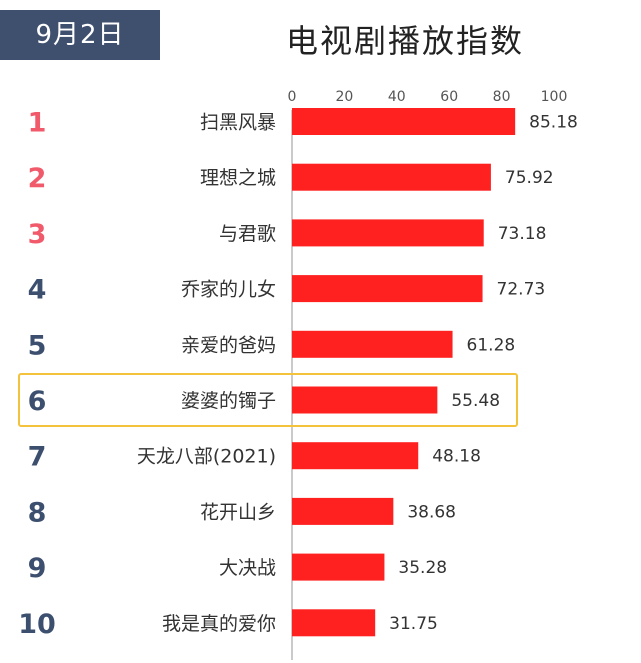  What do you see at coordinates (37, 457) in the screenshot?
I see `rank-number: 7` at bounding box center [37, 457].